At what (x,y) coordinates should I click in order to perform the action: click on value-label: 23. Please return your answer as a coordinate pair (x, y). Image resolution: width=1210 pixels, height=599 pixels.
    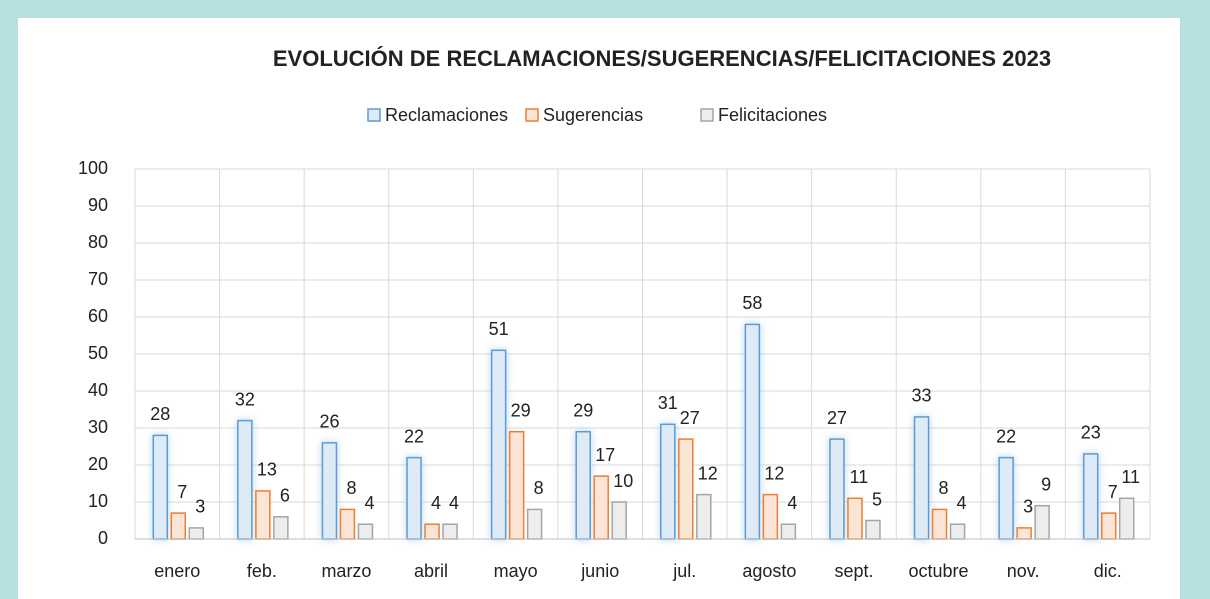
    Looking at the image, I should click on (1091, 433).